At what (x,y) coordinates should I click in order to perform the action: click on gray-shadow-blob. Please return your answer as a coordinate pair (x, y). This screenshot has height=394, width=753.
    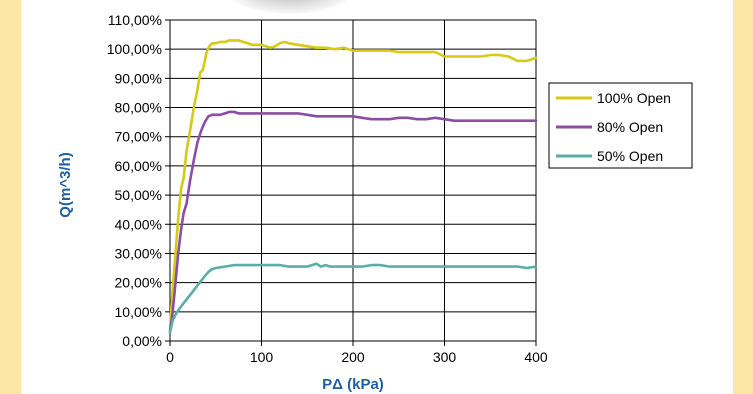
    Looking at the image, I should click on (290, 7).